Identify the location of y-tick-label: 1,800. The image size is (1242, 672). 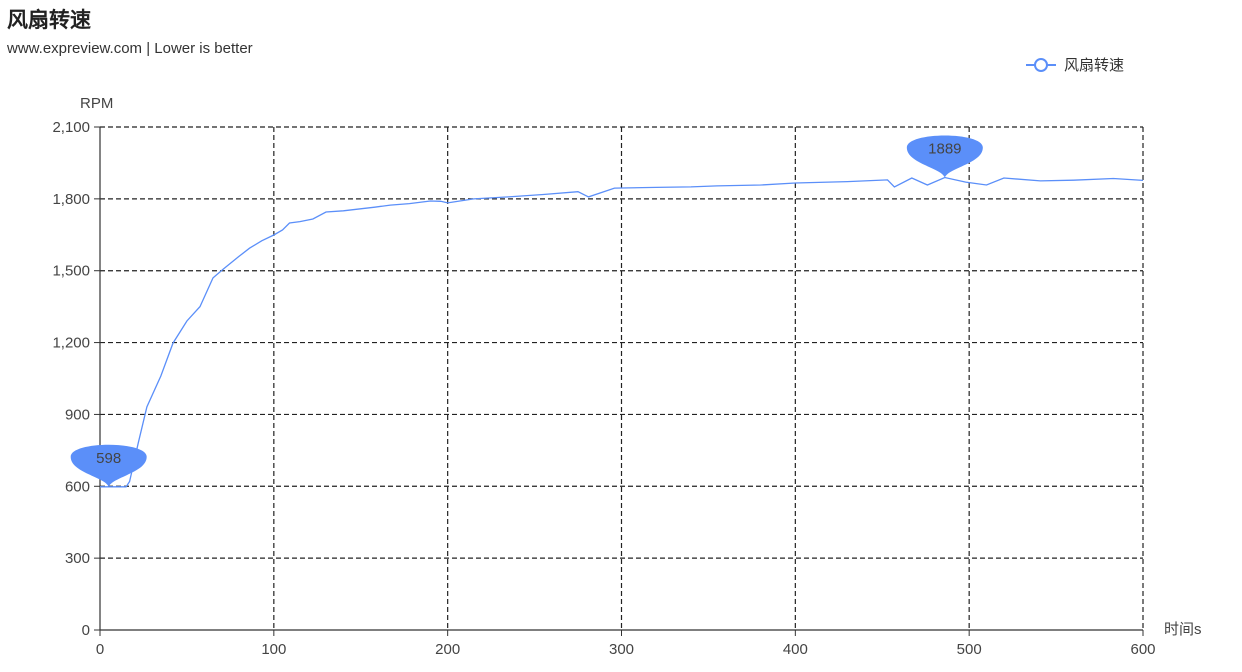
(71, 199).